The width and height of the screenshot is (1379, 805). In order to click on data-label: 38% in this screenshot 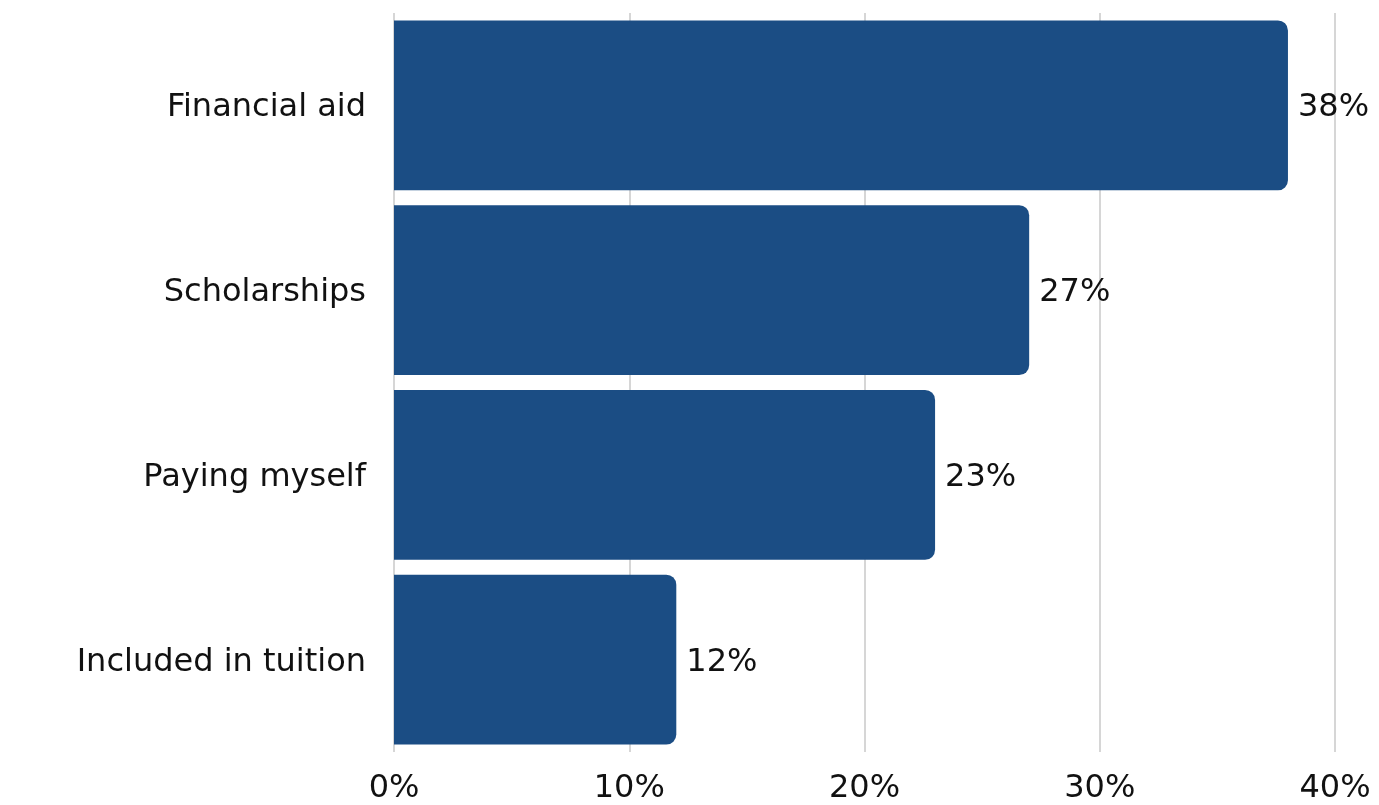, I will do `click(1333, 105)`.